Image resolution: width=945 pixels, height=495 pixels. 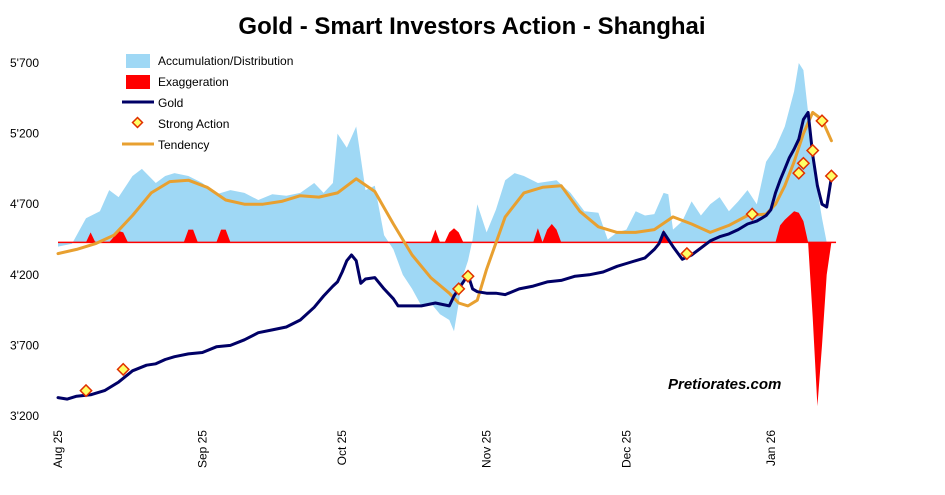 I want to click on legend-label-tendency: Tendency, so click(x=183, y=145).